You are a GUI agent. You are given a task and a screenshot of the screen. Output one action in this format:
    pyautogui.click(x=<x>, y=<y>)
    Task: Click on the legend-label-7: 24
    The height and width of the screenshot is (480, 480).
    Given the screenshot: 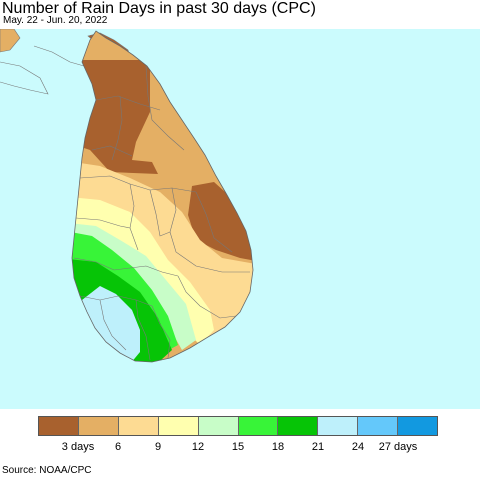 What is the action you would take?
    pyautogui.click(x=358, y=447)
    